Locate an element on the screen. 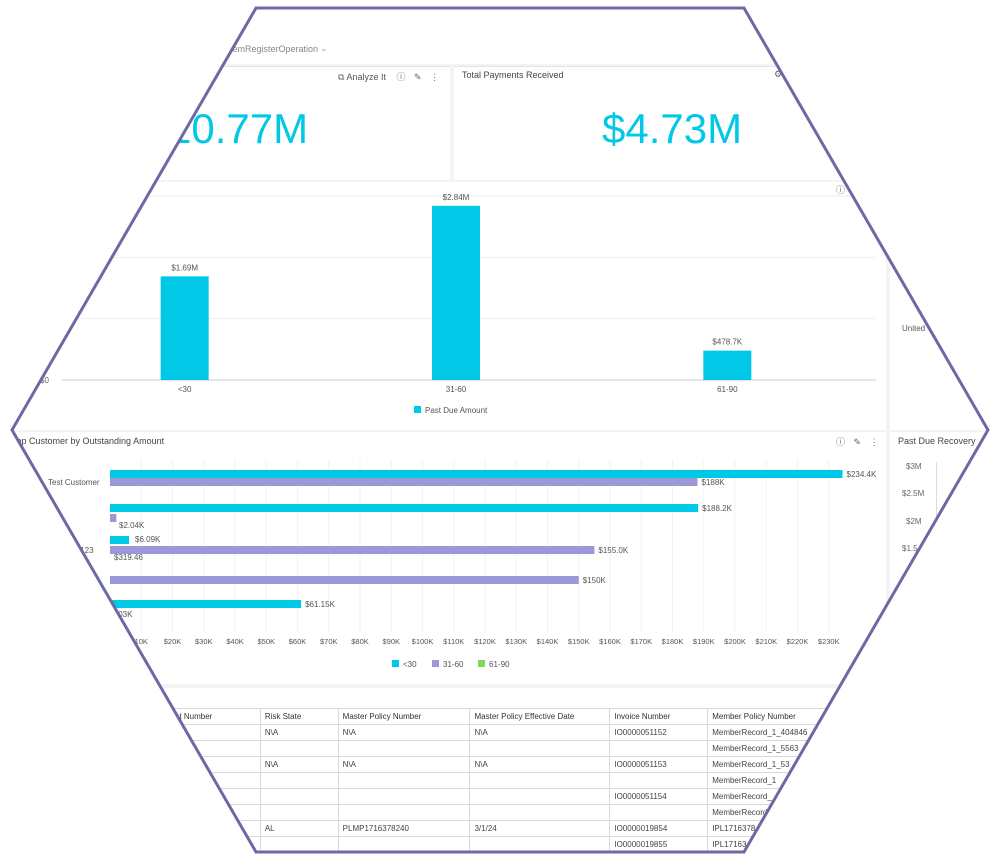  settings-icon: ⚙ is located at coordinates (778, 74).